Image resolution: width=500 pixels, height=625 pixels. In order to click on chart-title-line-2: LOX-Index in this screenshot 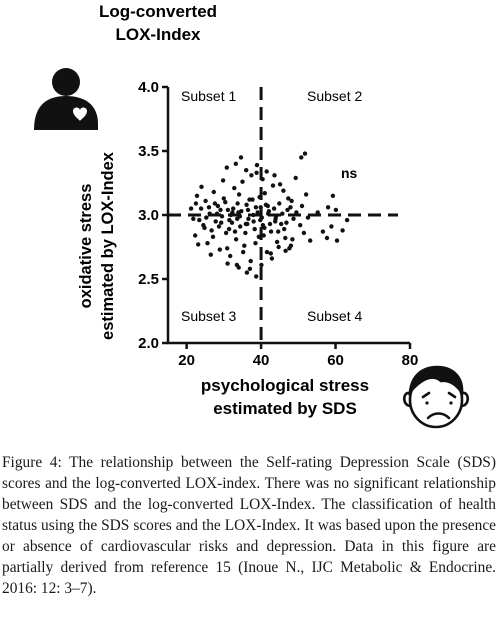, I will do `click(158, 34)`.